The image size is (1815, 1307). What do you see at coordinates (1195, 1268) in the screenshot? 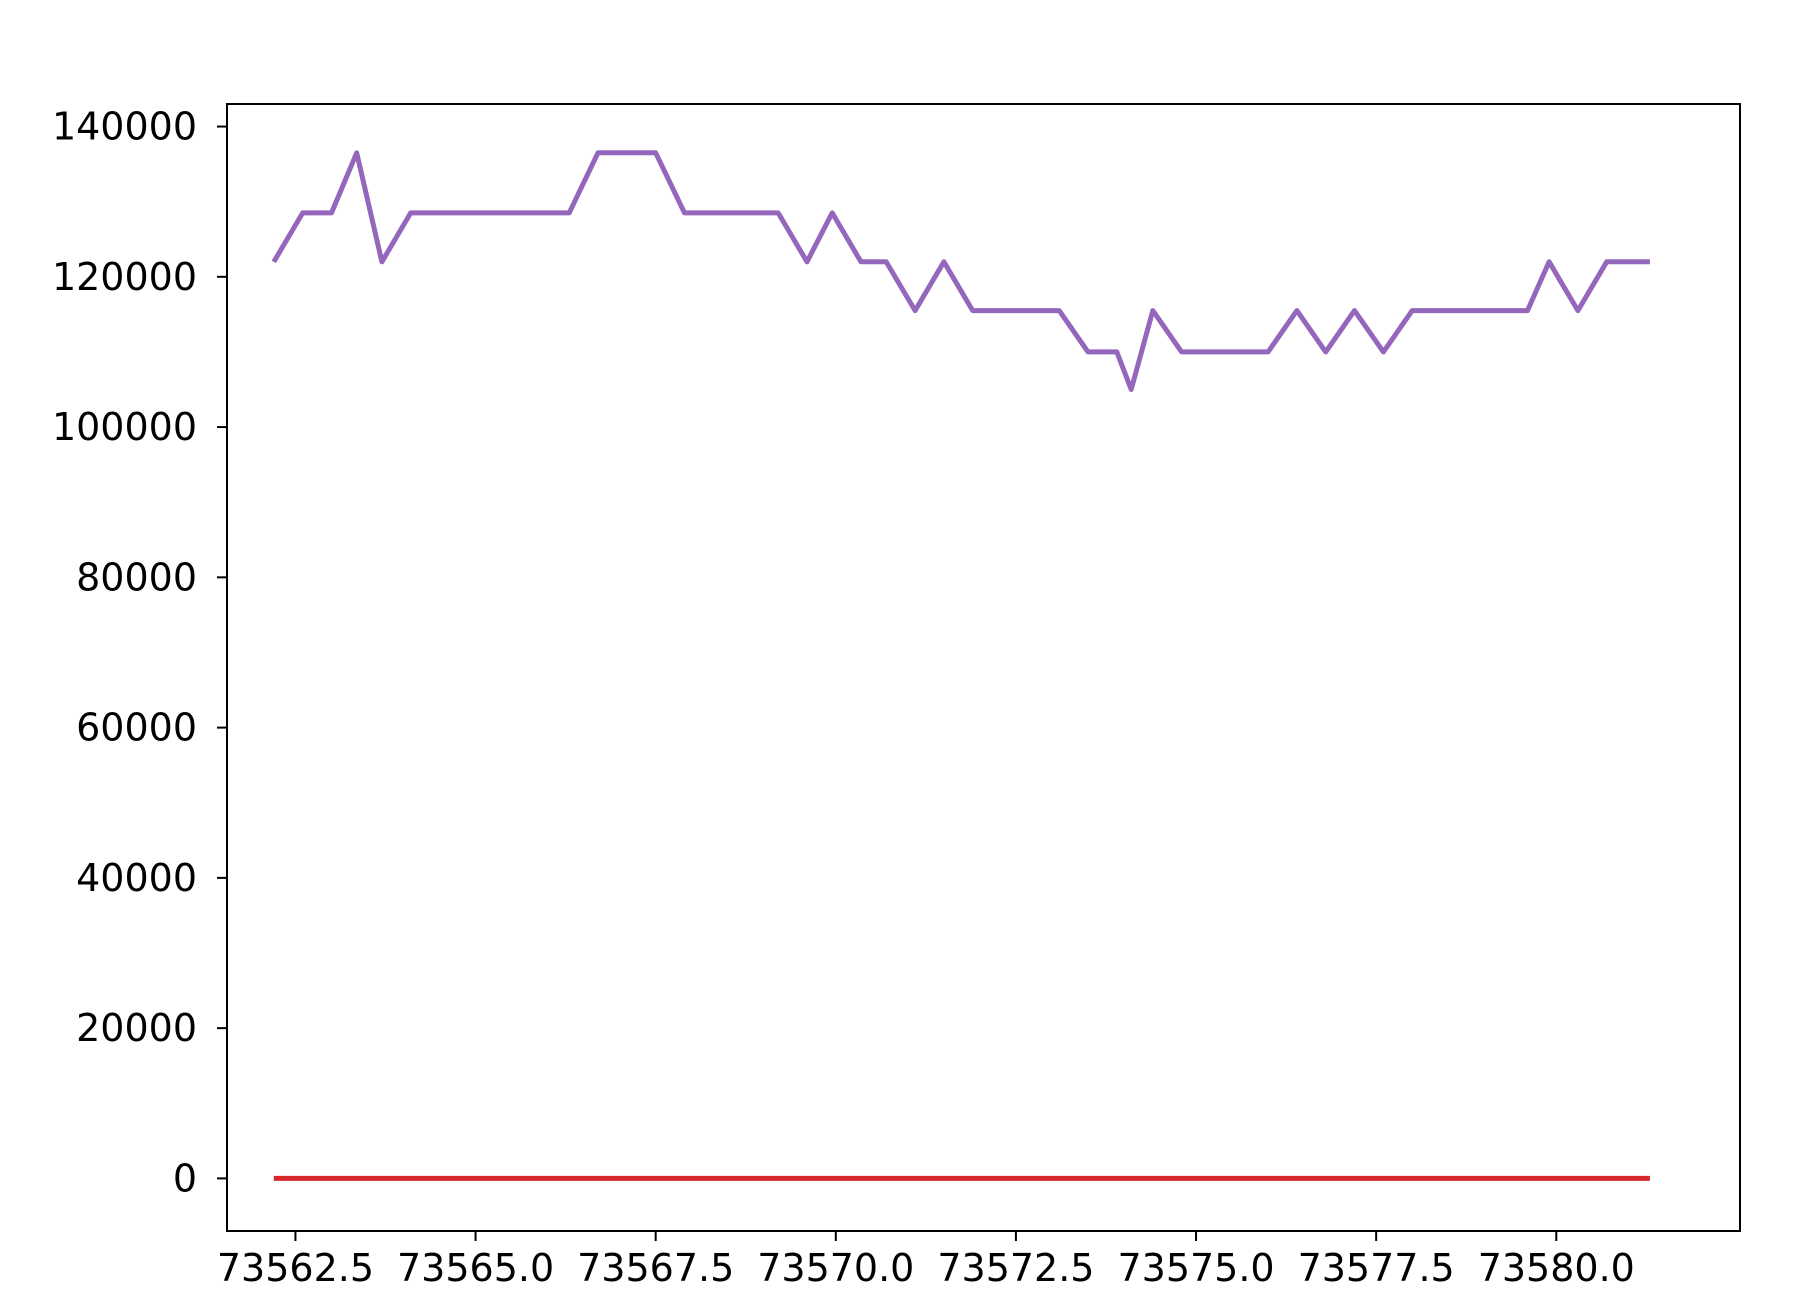
I see `x-tick-label: 73575.0` at bounding box center [1195, 1268].